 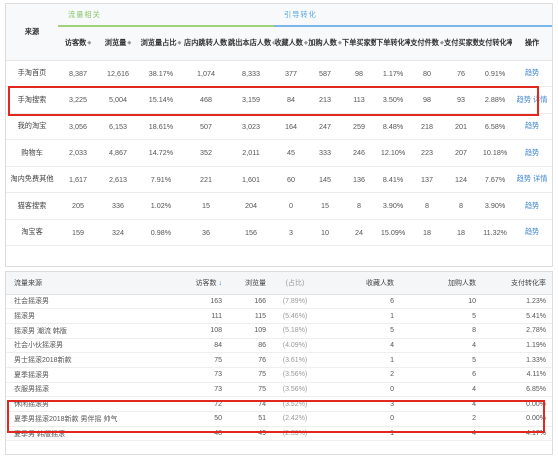 I want to click on col-header-4: 店内跳转人数◆, so click(x=206, y=43).